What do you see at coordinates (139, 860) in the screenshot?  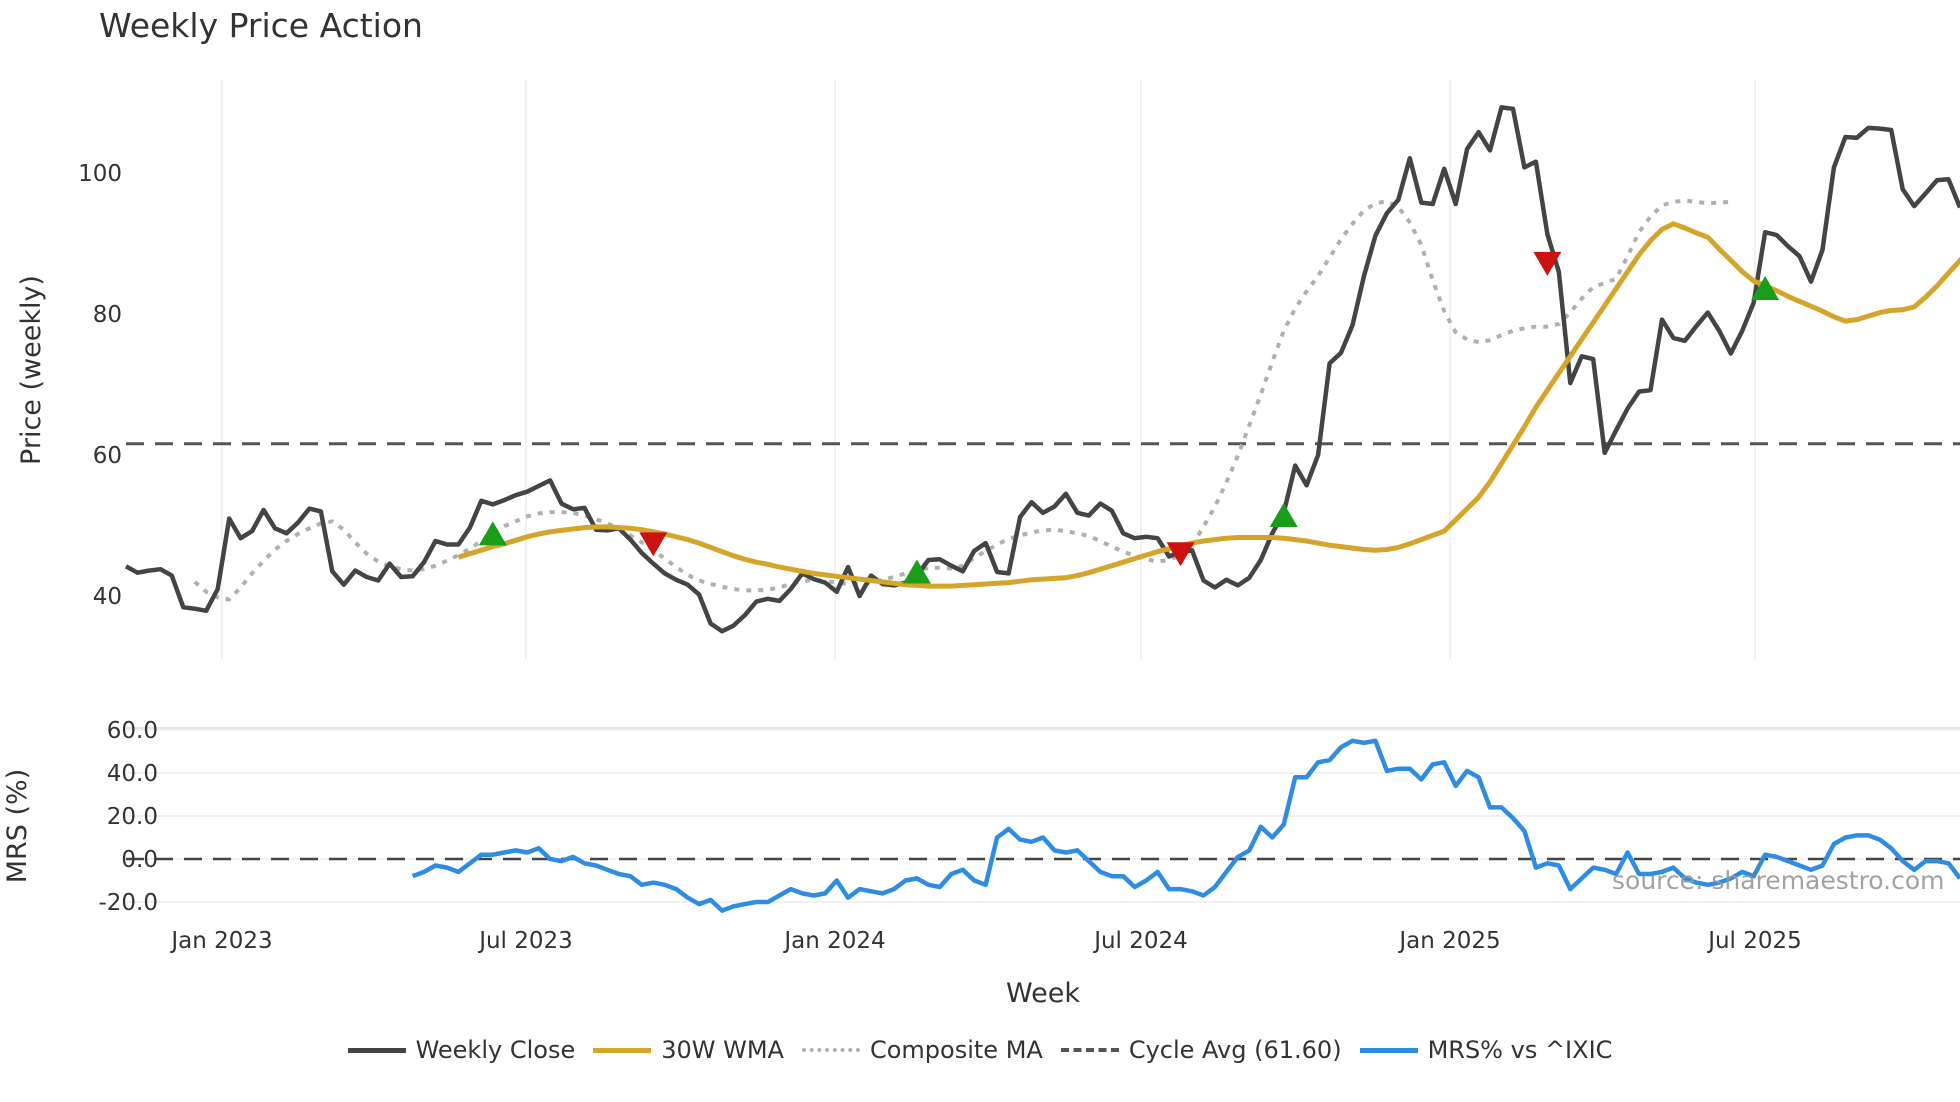 I see `mrs-y-tick-label: 0.0` at bounding box center [139, 860].